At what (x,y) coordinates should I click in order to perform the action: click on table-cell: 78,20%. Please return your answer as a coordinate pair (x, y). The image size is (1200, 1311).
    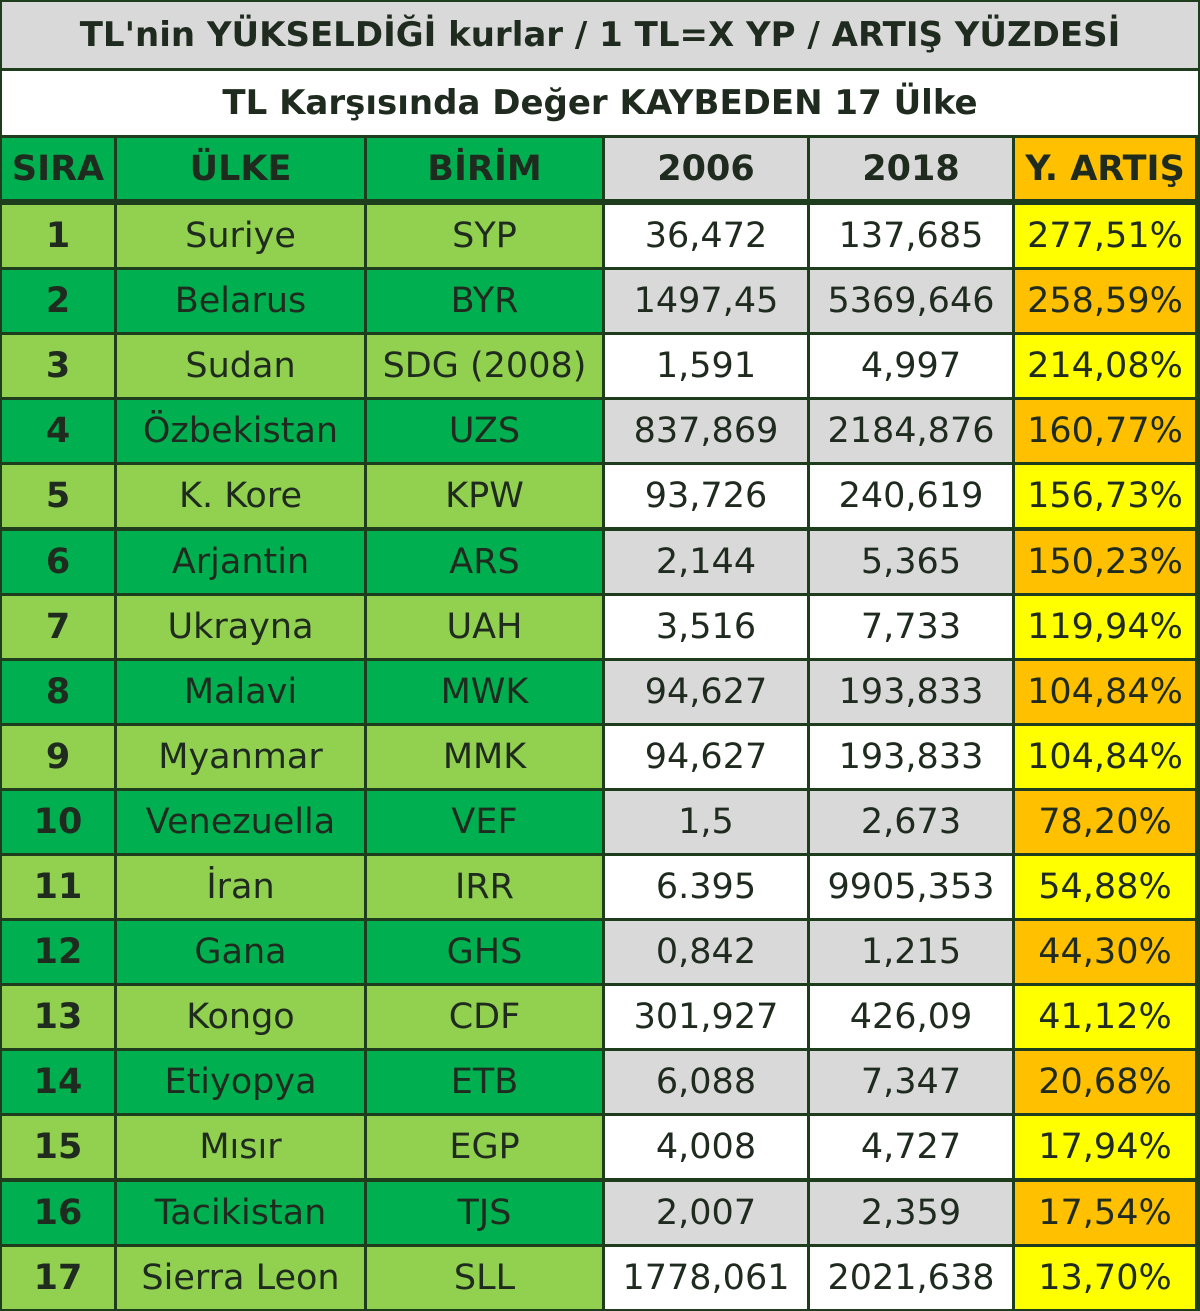
    Looking at the image, I should click on (1105, 821).